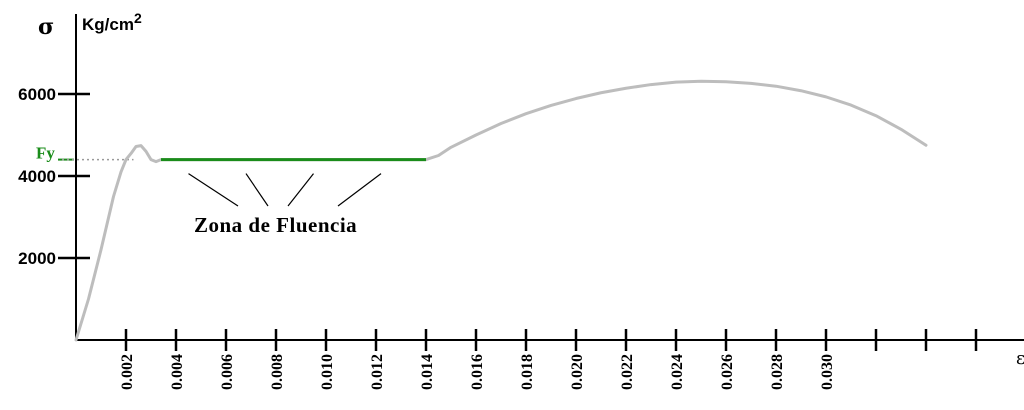  Describe the element at coordinates (577, 372) in the screenshot. I see `x-tick-label: 0.020` at that location.